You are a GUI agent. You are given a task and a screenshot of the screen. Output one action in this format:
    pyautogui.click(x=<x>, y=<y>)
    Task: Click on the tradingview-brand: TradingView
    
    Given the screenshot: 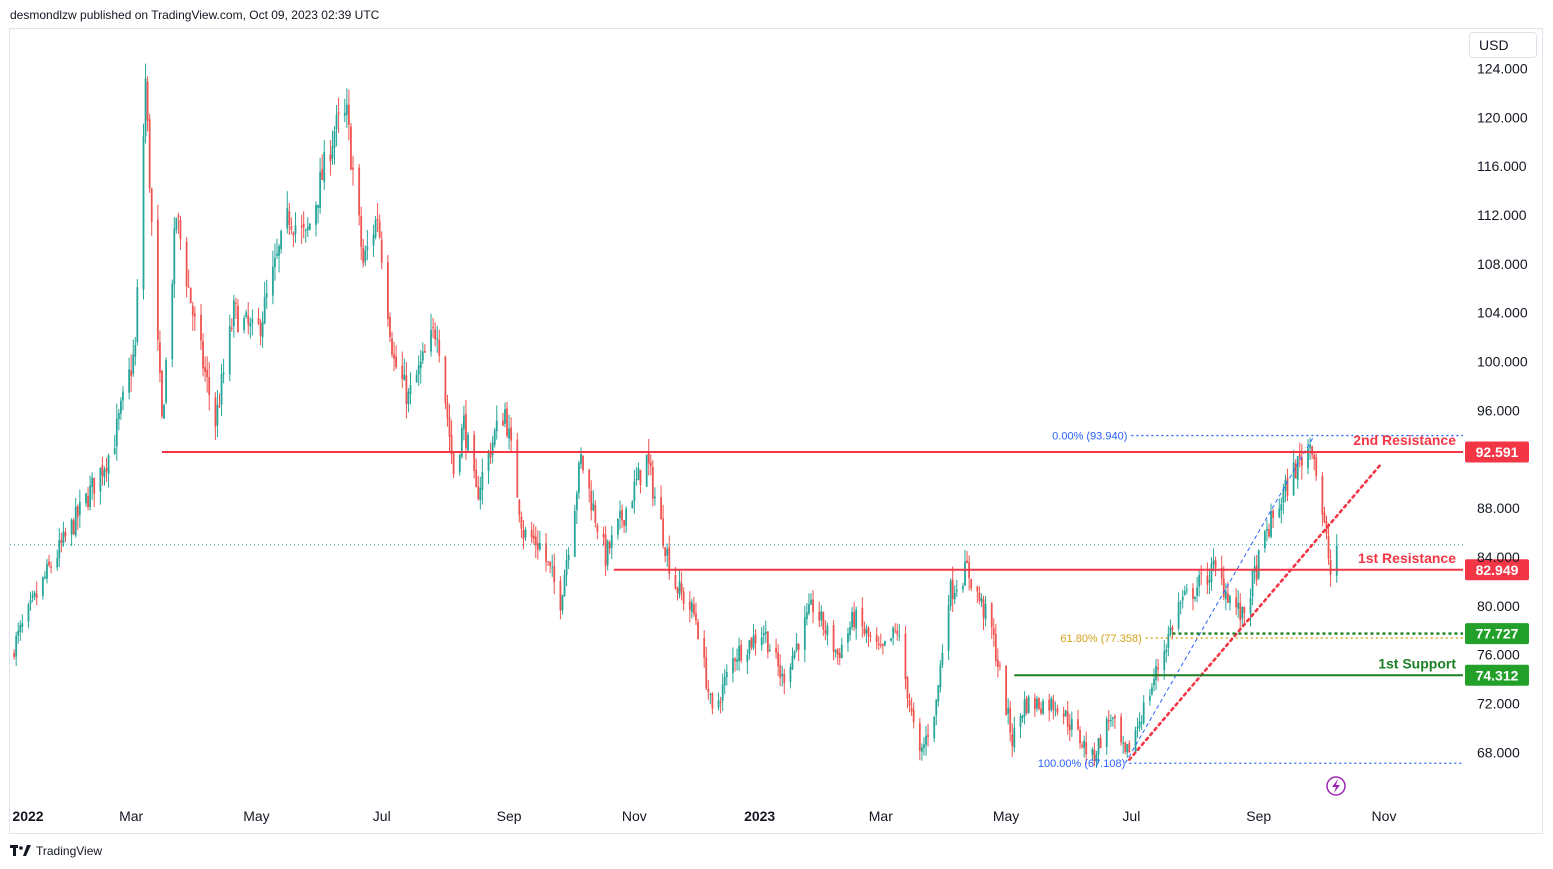 What is the action you would take?
    pyautogui.click(x=56, y=851)
    